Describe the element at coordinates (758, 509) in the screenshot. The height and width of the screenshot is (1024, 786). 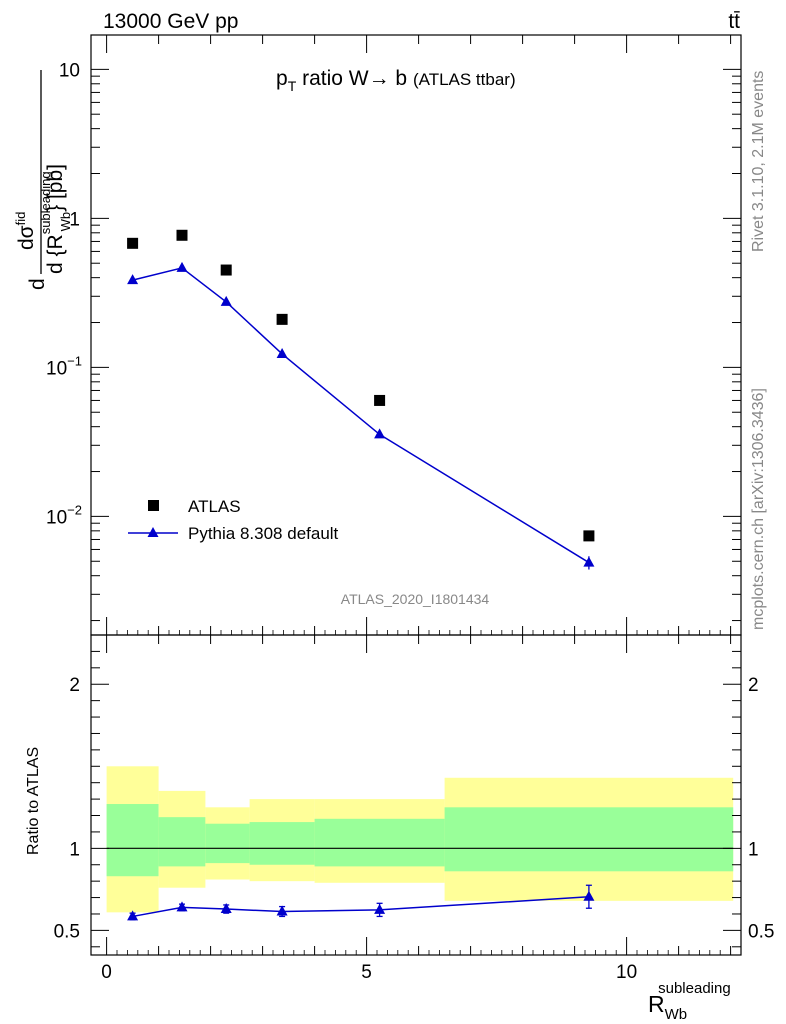
I see `mcplots-label: mcplots.cern.ch [arXiv:1306.3436]` at that location.